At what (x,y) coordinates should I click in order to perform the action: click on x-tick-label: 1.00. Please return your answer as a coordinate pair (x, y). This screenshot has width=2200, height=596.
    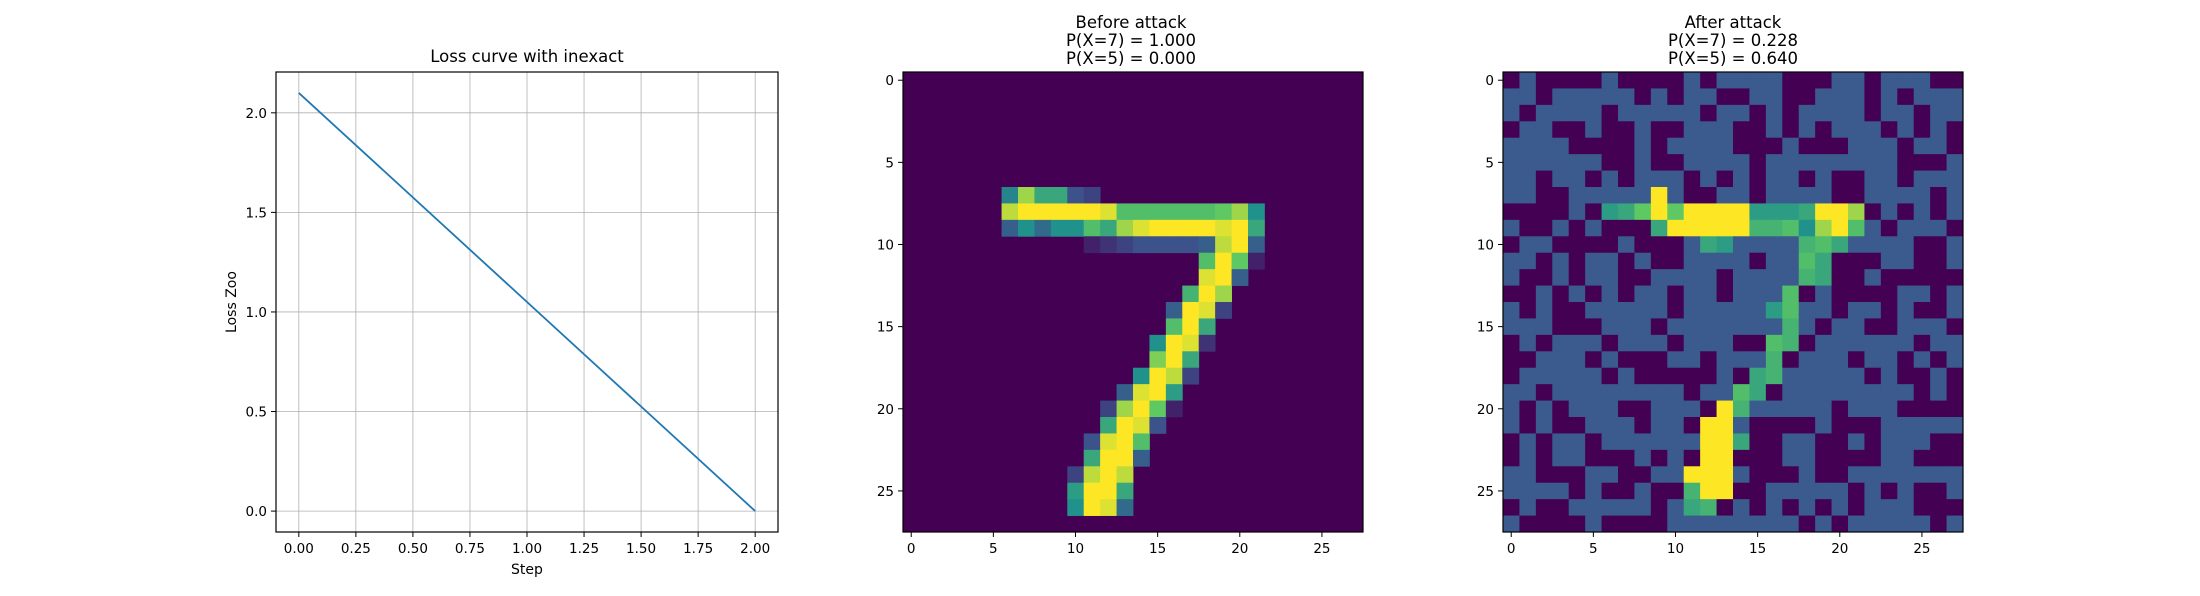
    Looking at the image, I should click on (527, 549).